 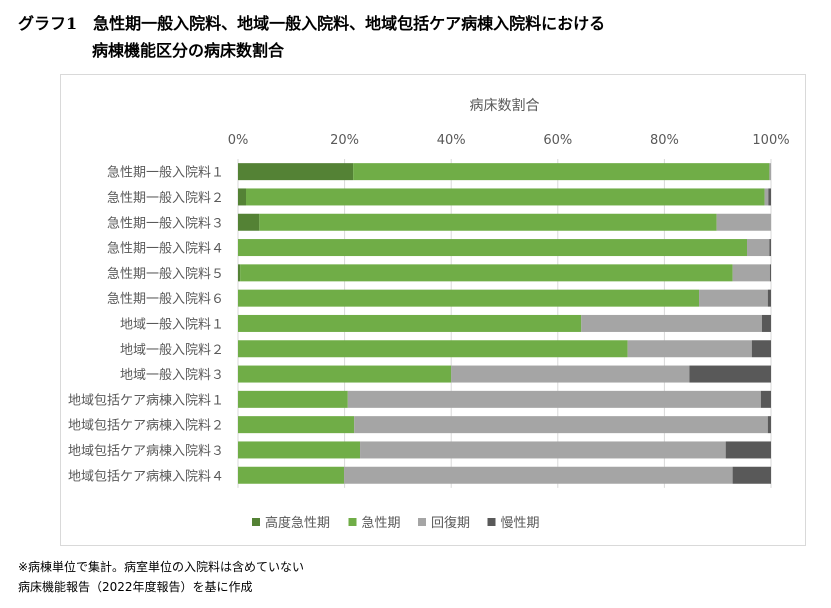 What do you see at coordinates (188, 50) in the screenshot?
I see `chart-title-line2: 病棟機能区分の病床数割合` at bounding box center [188, 50].